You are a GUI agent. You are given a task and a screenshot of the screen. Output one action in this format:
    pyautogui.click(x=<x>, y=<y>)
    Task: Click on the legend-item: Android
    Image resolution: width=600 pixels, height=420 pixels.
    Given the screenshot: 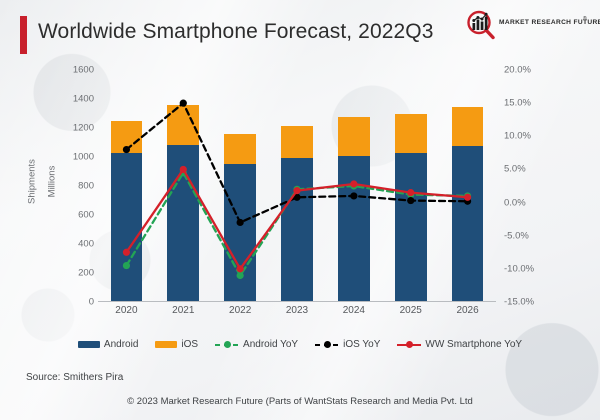 What is the action you would take?
    pyautogui.click(x=108, y=344)
    